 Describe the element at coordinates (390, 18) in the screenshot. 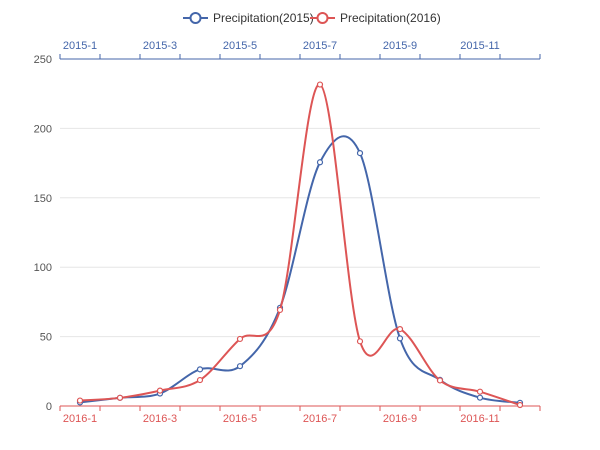

I see `legend-label: Precipitation(2016)` at that location.